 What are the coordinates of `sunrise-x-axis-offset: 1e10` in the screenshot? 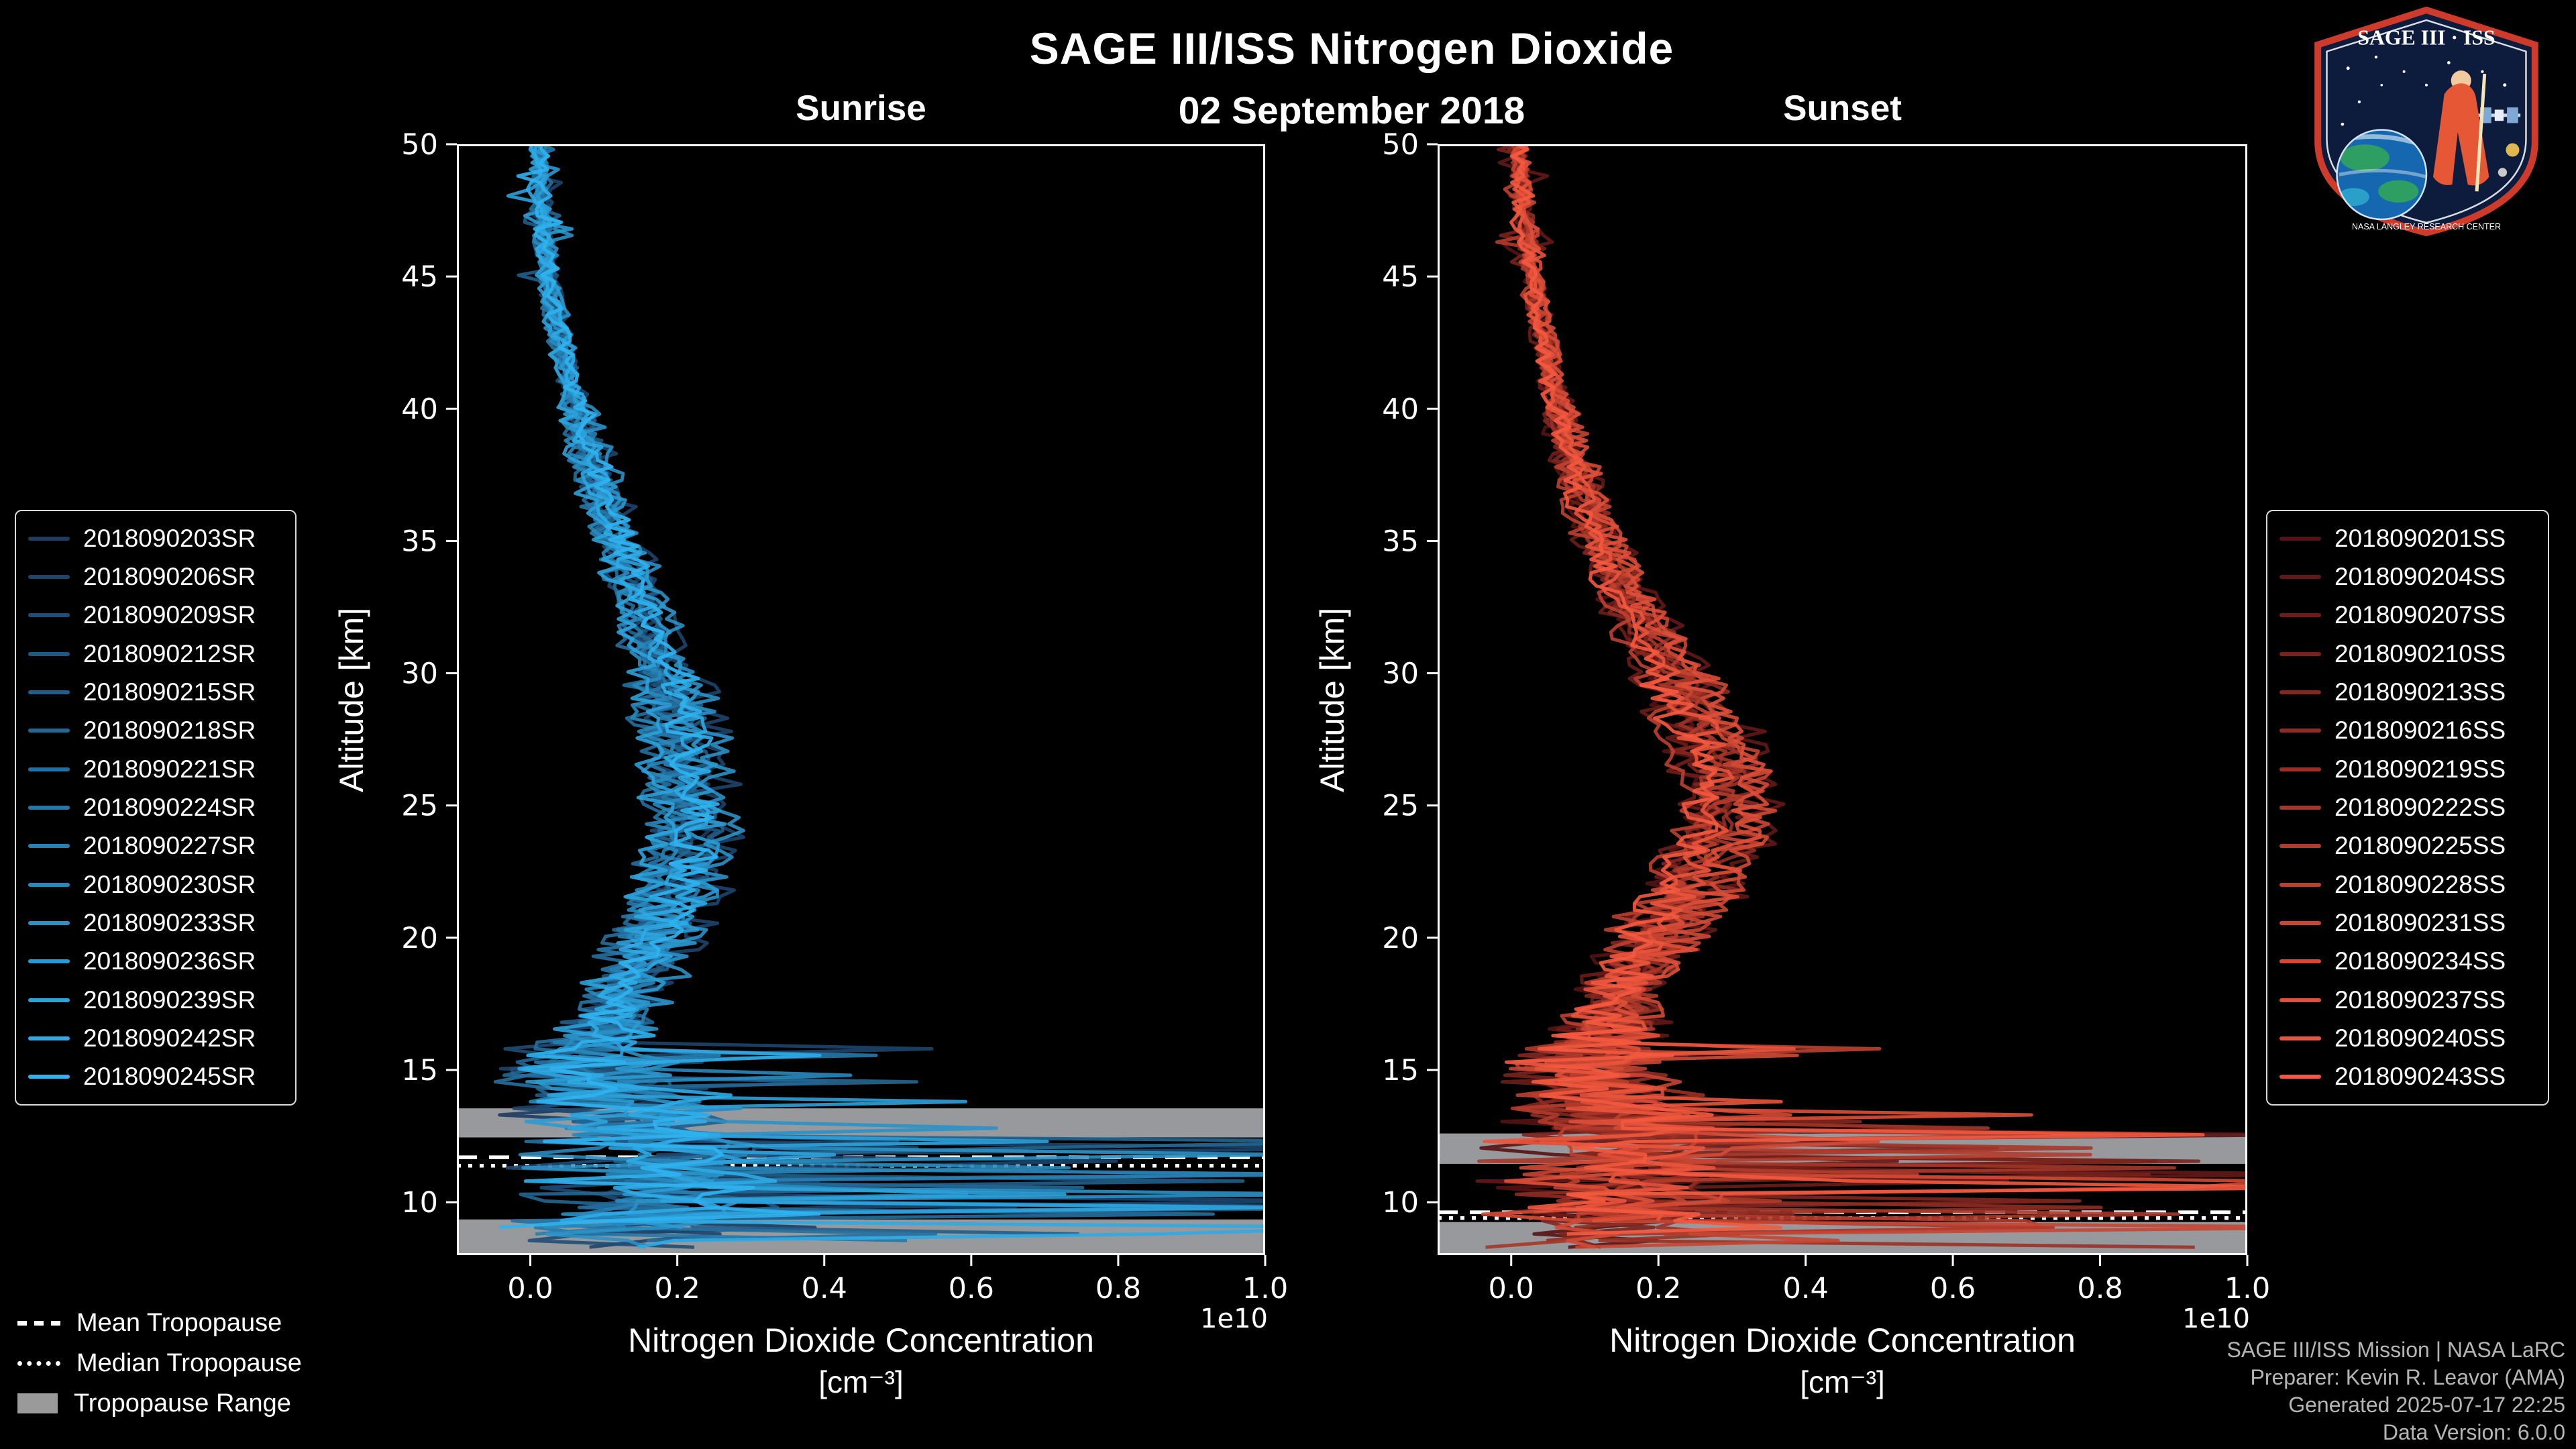 It's located at (1234, 1318).